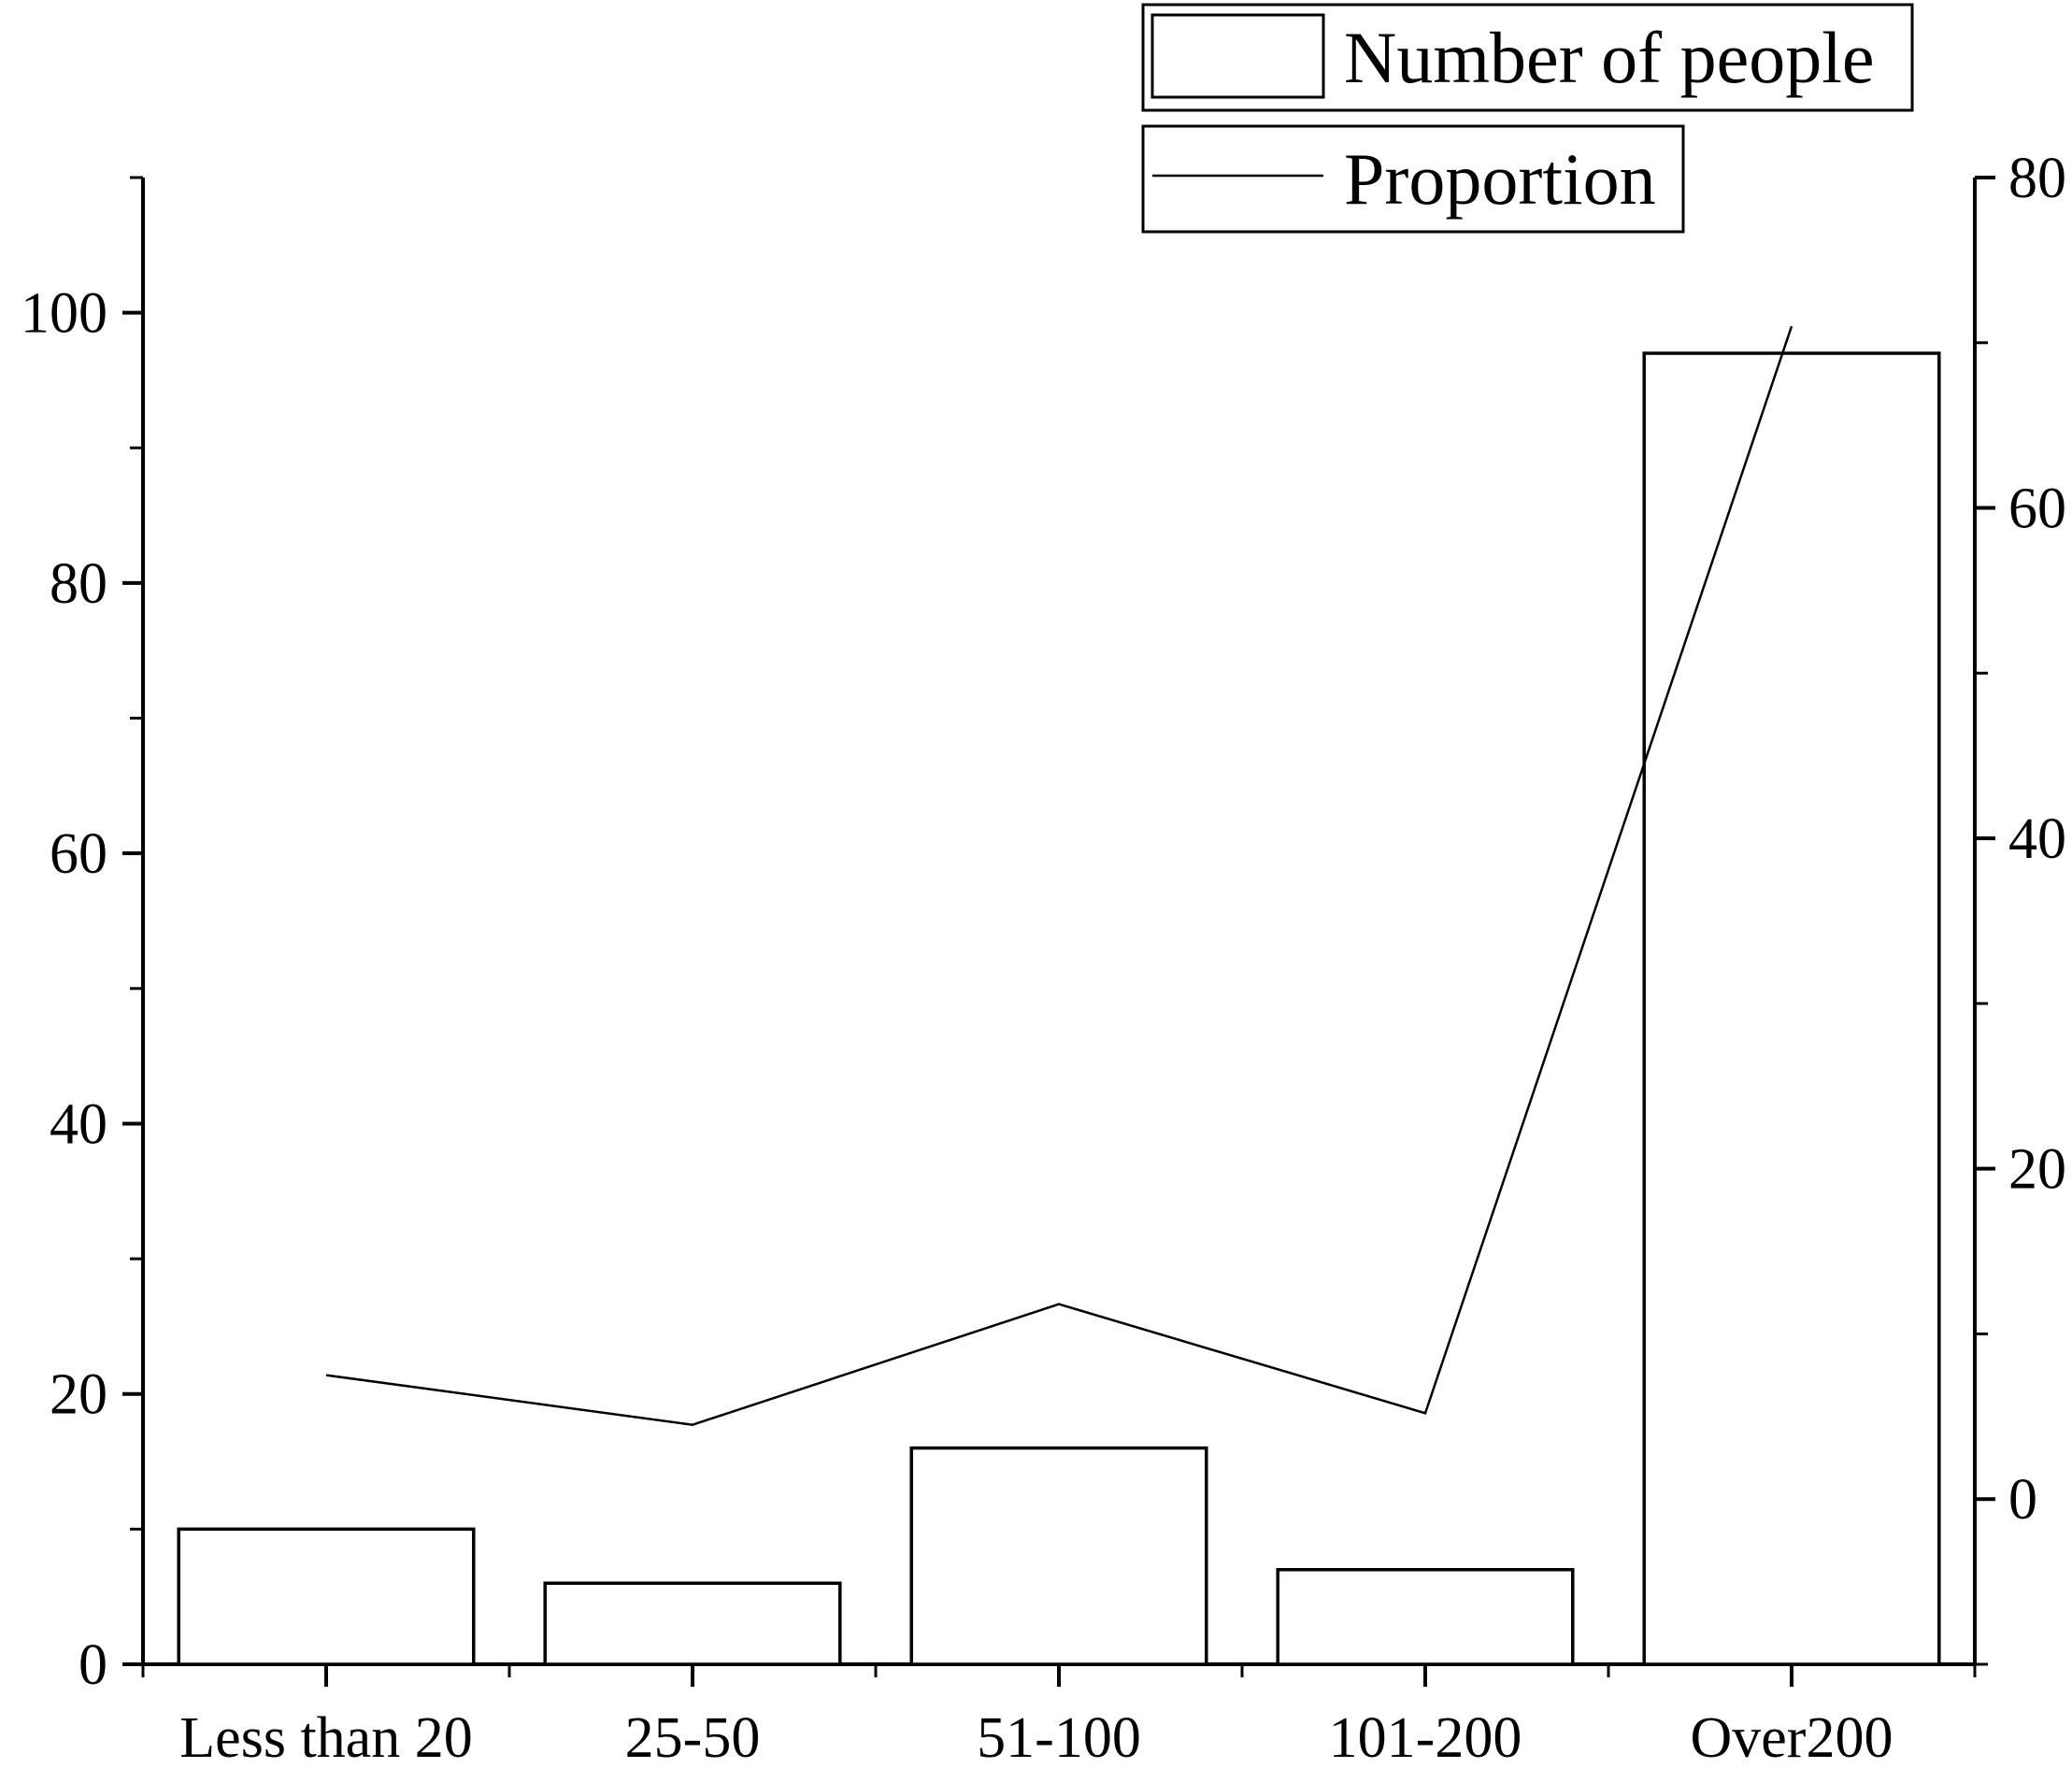  I want to click on left-tick-label: 60, so click(78, 854).